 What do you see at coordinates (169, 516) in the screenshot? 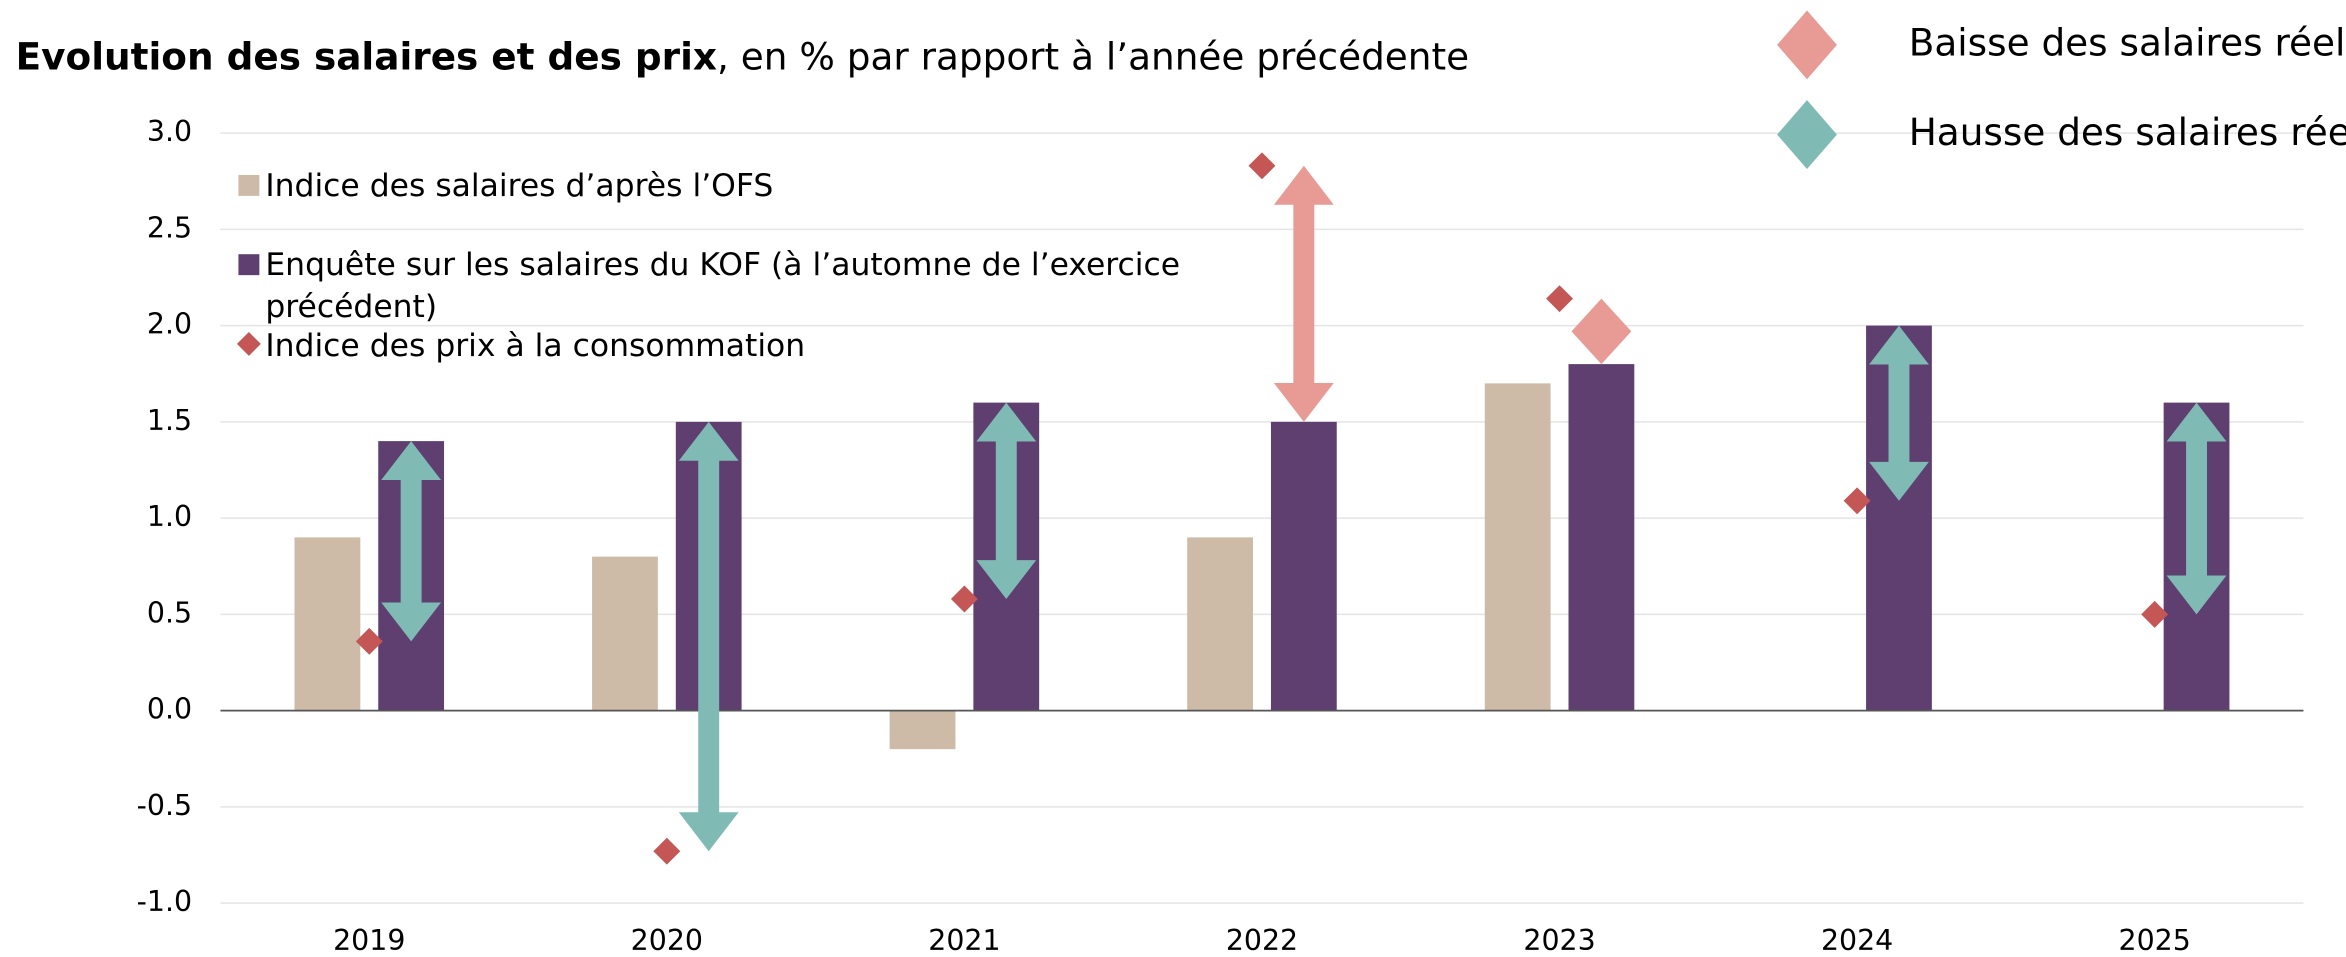
I see `y-tick-label: 1.0` at bounding box center [169, 516].